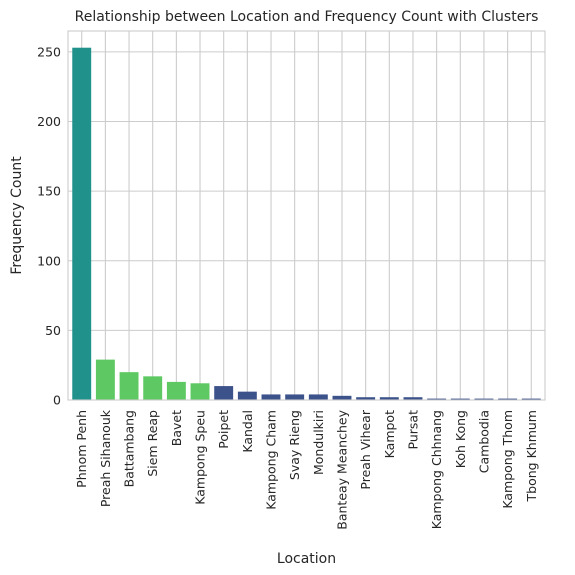  What do you see at coordinates (531, 456) in the screenshot?
I see `x-tick-label: Tbong Khmum` at bounding box center [531, 456].